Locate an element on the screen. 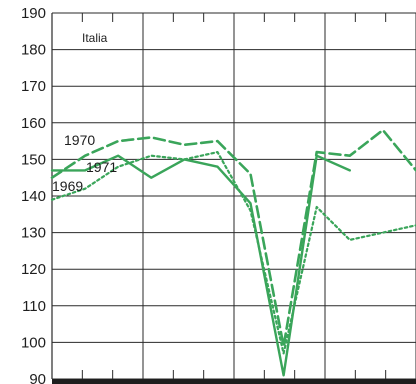 The image size is (416, 384). y-tick-label-150: 150 is located at coordinates (33, 159).